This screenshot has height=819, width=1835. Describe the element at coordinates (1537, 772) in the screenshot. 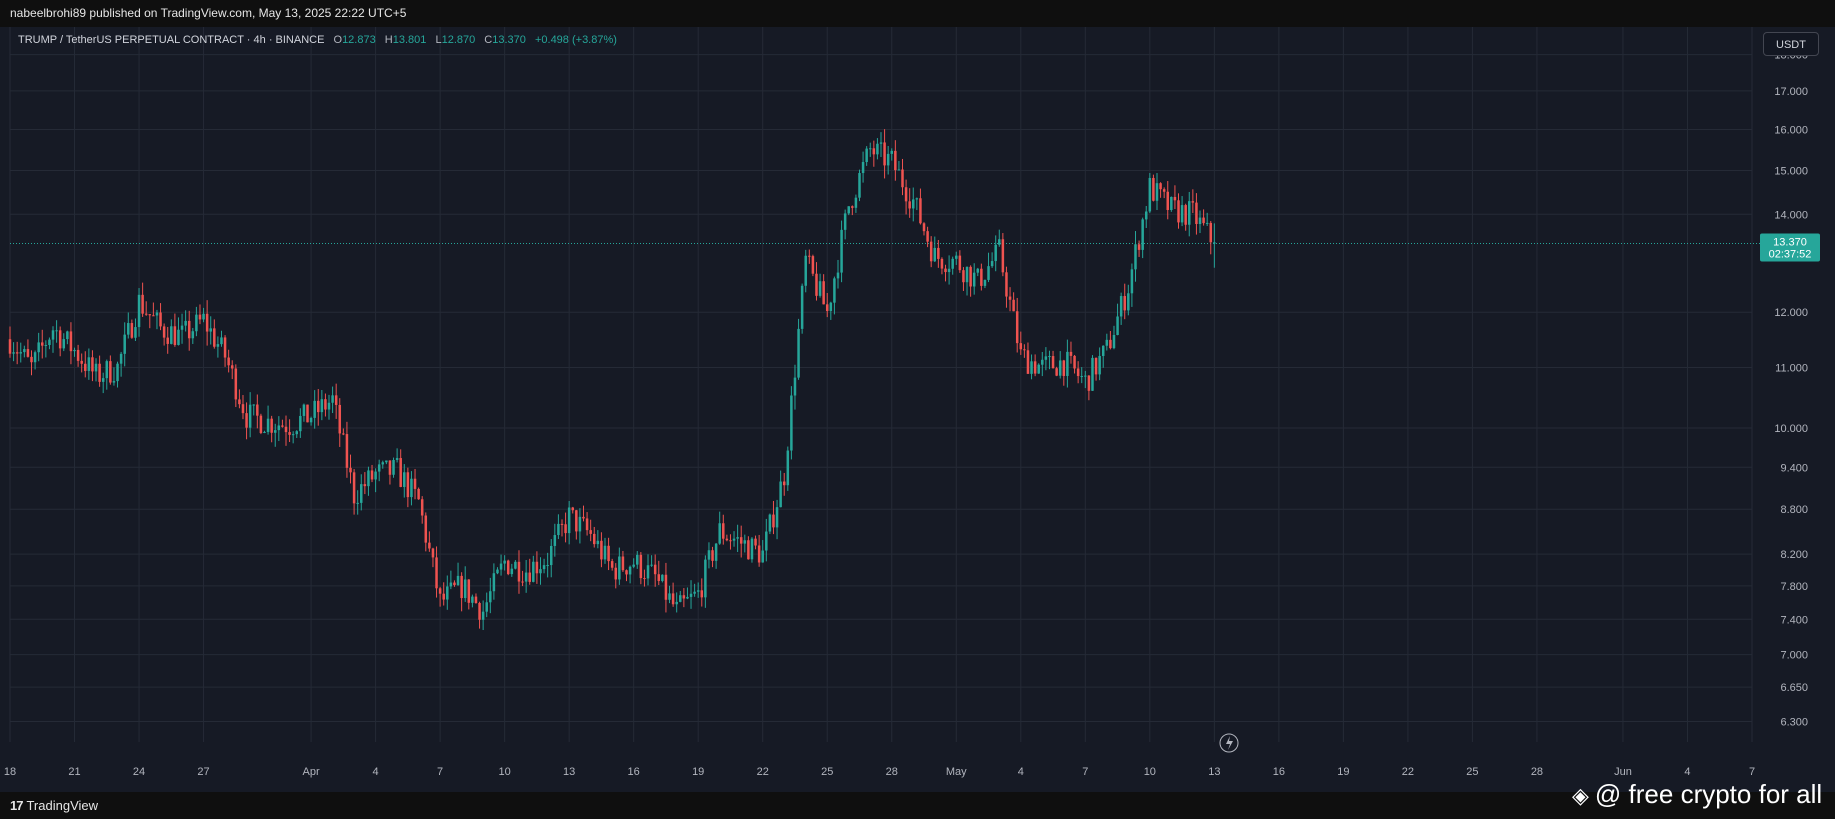

I see `time-tick-label: 28` at that location.